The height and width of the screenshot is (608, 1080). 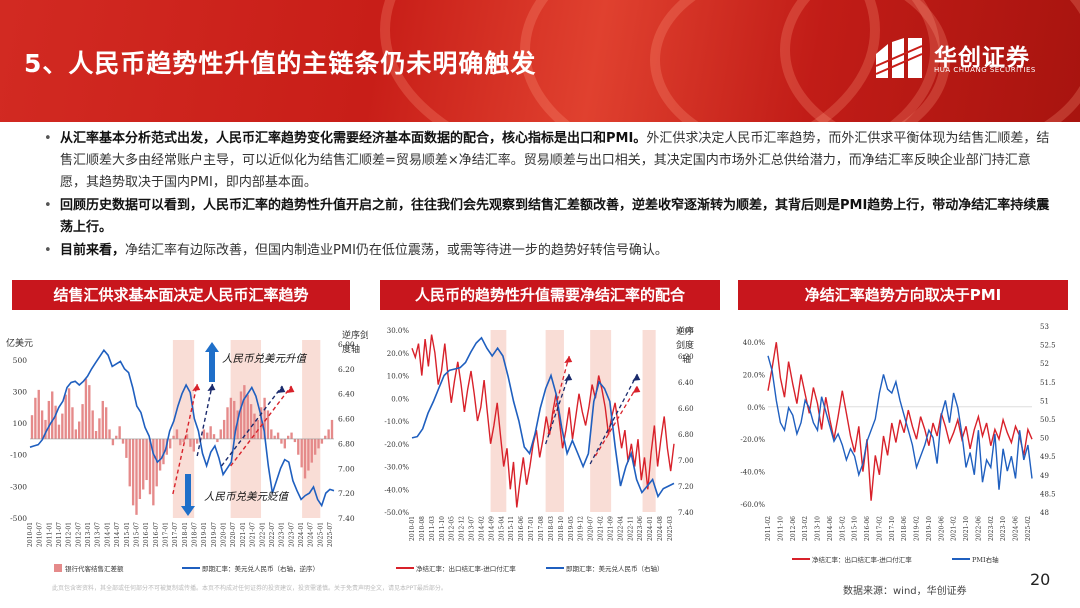 I want to click on x-tick-label: 2023-01, so click(x=282, y=534).